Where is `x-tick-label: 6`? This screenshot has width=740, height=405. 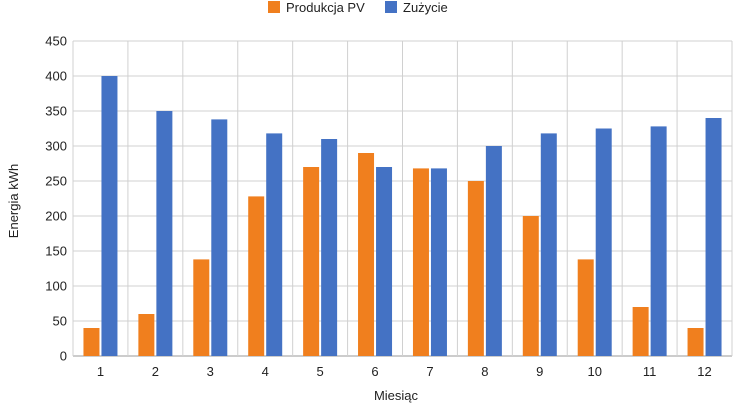 x-tick-label: 6 is located at coordinates (374, 371).